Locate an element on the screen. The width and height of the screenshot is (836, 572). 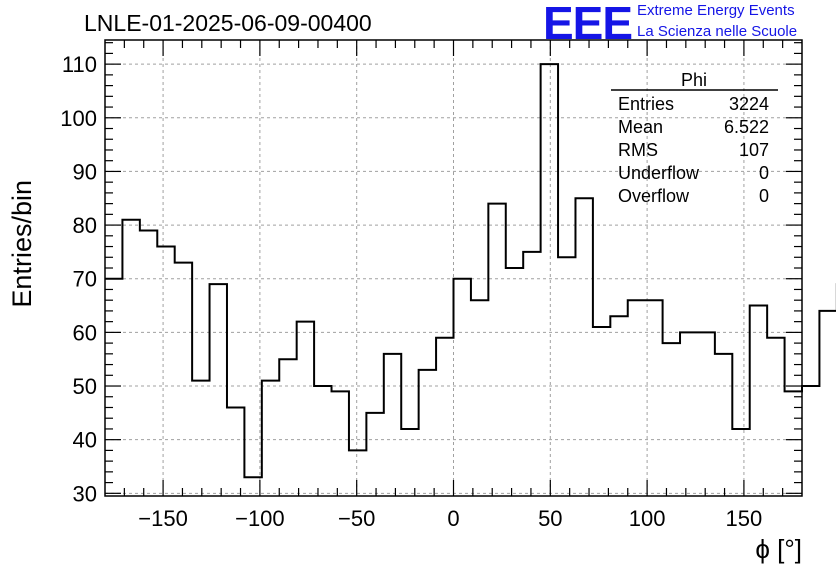
eee-logo: EEE is located at coordinates (588, 24).